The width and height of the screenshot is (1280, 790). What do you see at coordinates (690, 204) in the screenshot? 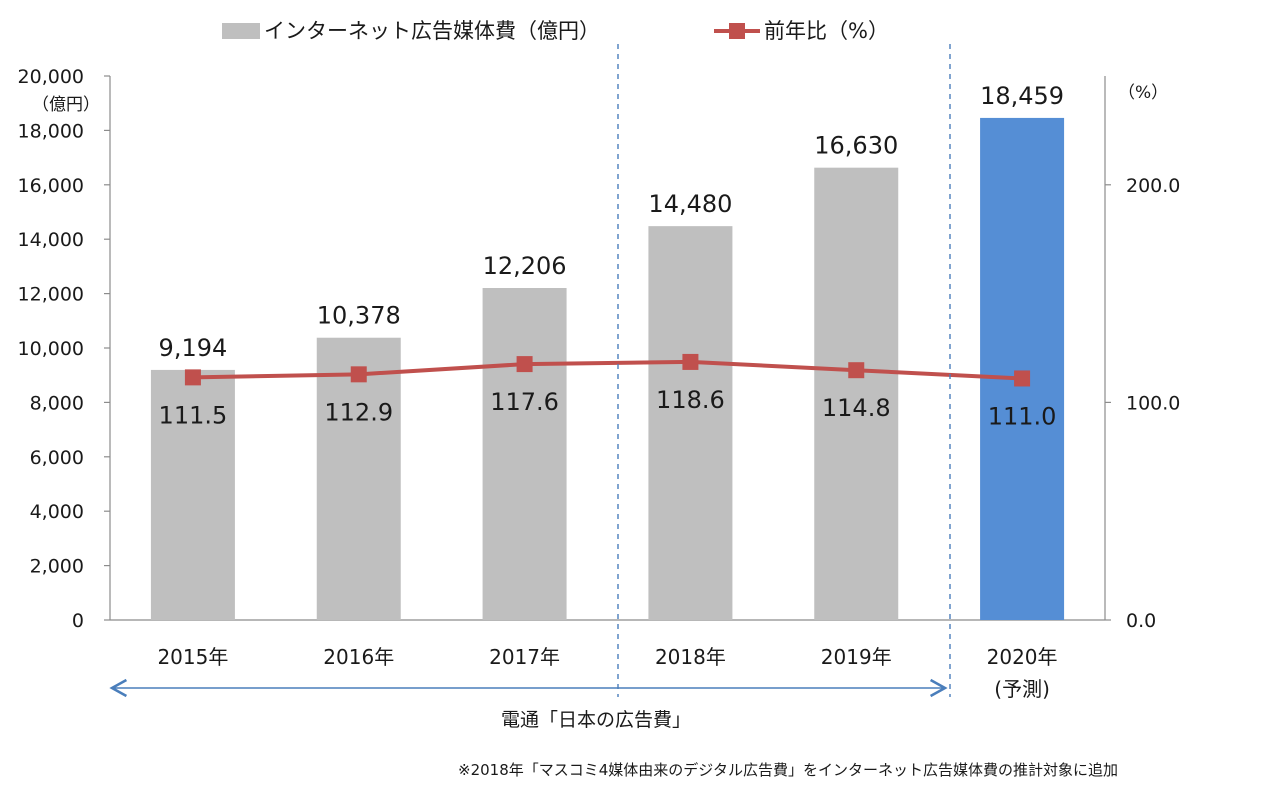
I see `bar-value-label: 14,480` at bounding box center [690, 204].